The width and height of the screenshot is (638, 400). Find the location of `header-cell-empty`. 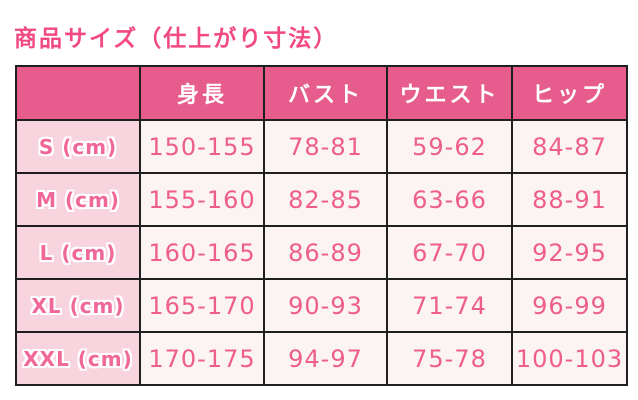

header-cell-empty is located at coordinates (78, 93).